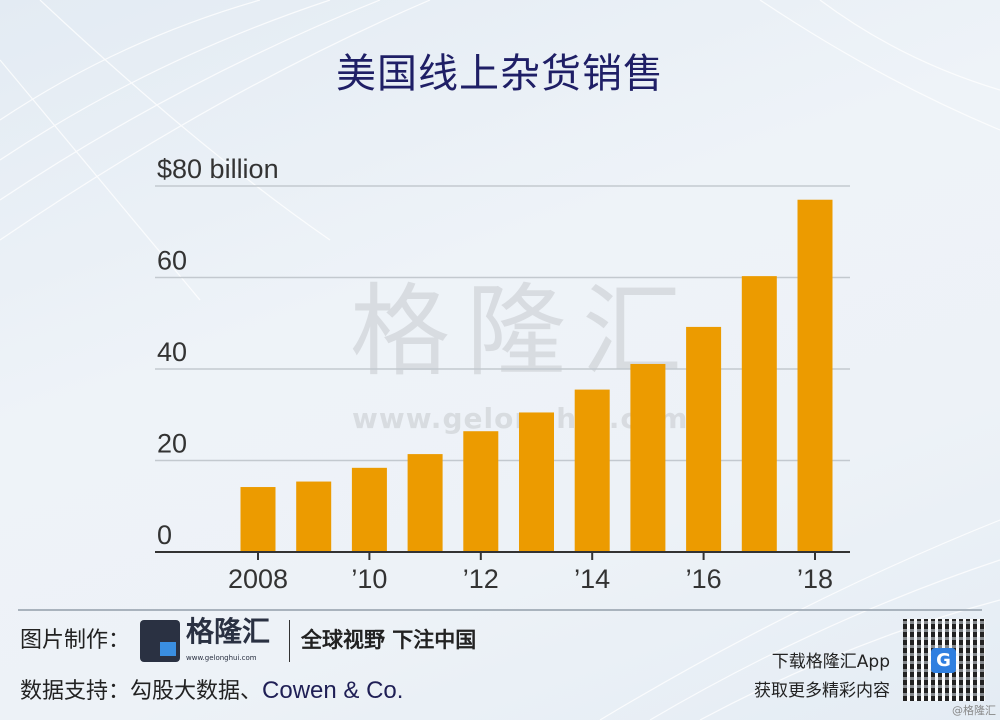 The width and height of the screenshot is (1000, 720). I want to click on bar-2011, so click(425, 503).